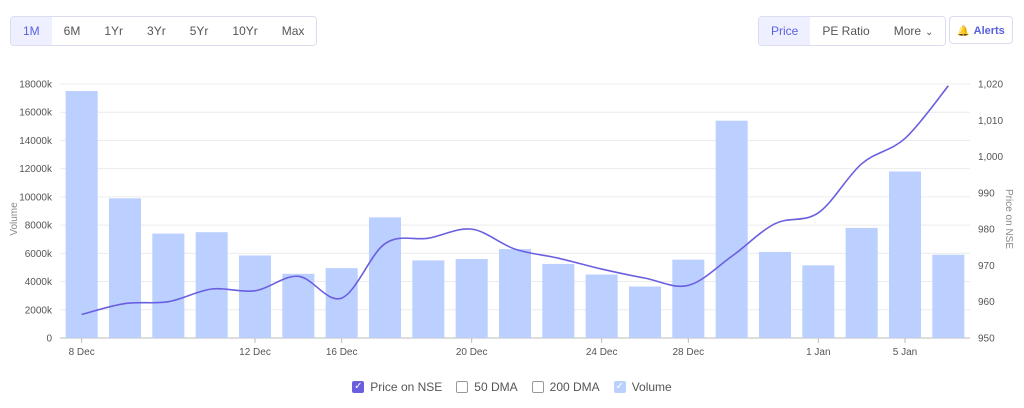 The height and width of the screenshot is (408, 1024). I want to click on right-tick-label: 1,010, so click(990, 121).